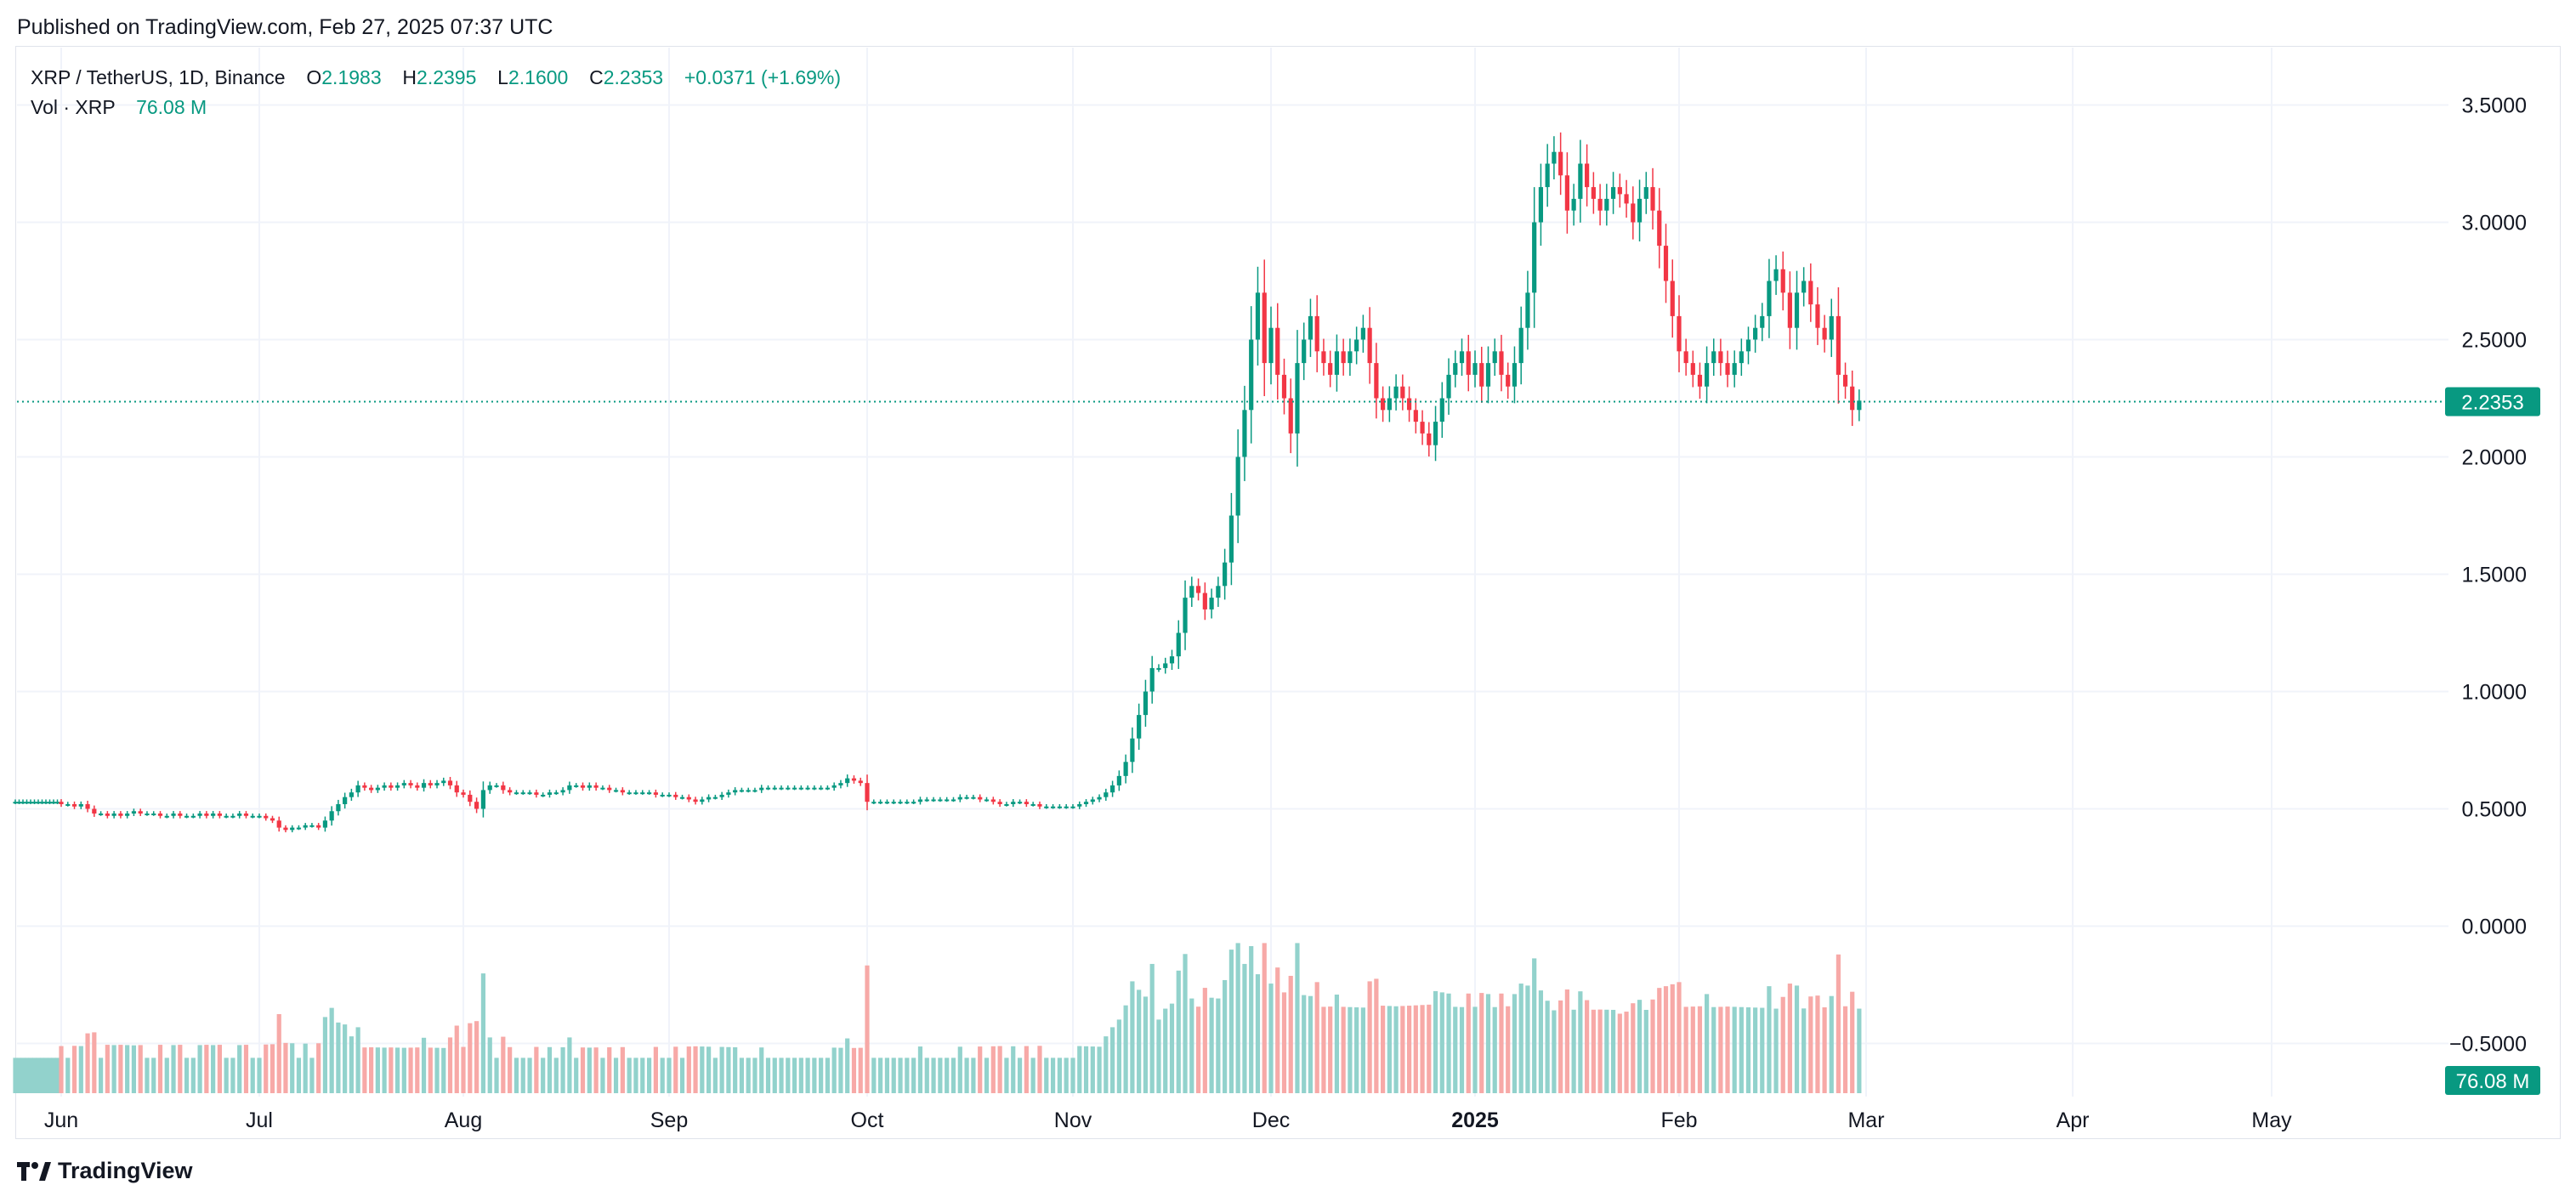 The image size is (2576, 1202). What do you see at coordinates (1866, 1120) in the screenshot?
I see `time-tick-label: Mar` at bounding box center [1866, 1120].